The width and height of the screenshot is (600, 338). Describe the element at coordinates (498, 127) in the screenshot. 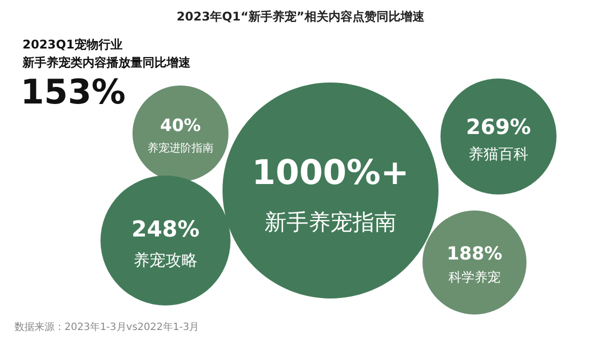

I see `data-label: 269%` at that location.